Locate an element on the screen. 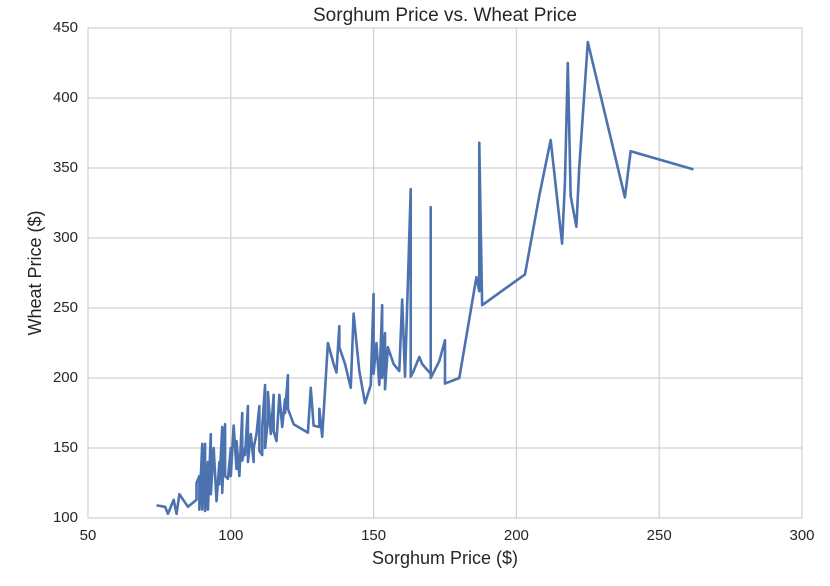  y-tick-label: 250 is located at coordinates (65, 307).